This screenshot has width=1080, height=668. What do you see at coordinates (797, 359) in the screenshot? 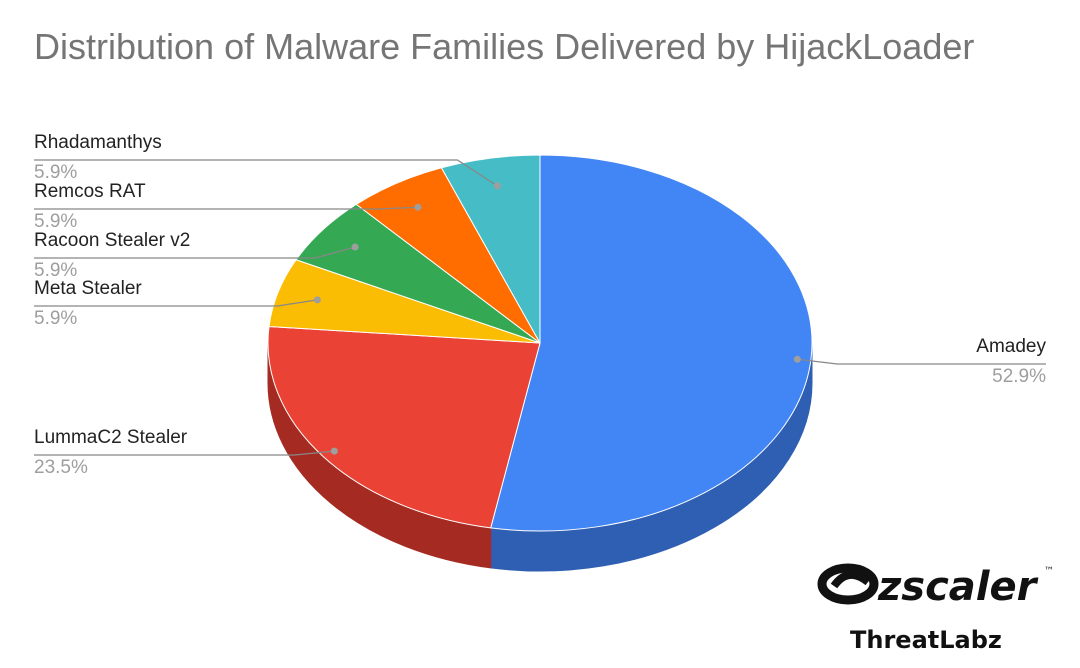
I see `leader-dot-amadey` at bounding box center [797, 359].